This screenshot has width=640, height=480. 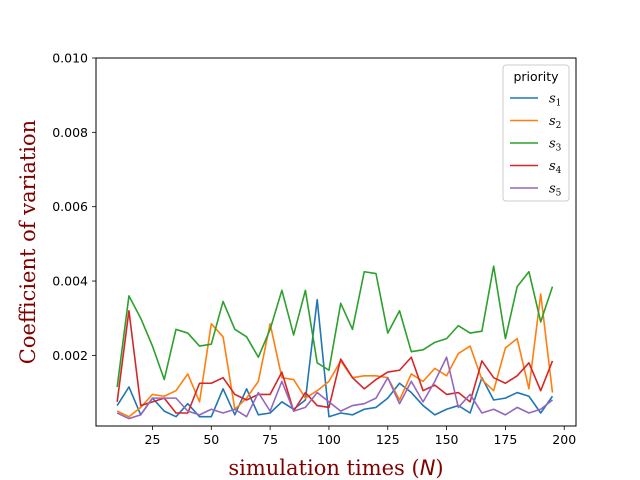 I want to click on series-line-s4, so click(x=335, y=361).